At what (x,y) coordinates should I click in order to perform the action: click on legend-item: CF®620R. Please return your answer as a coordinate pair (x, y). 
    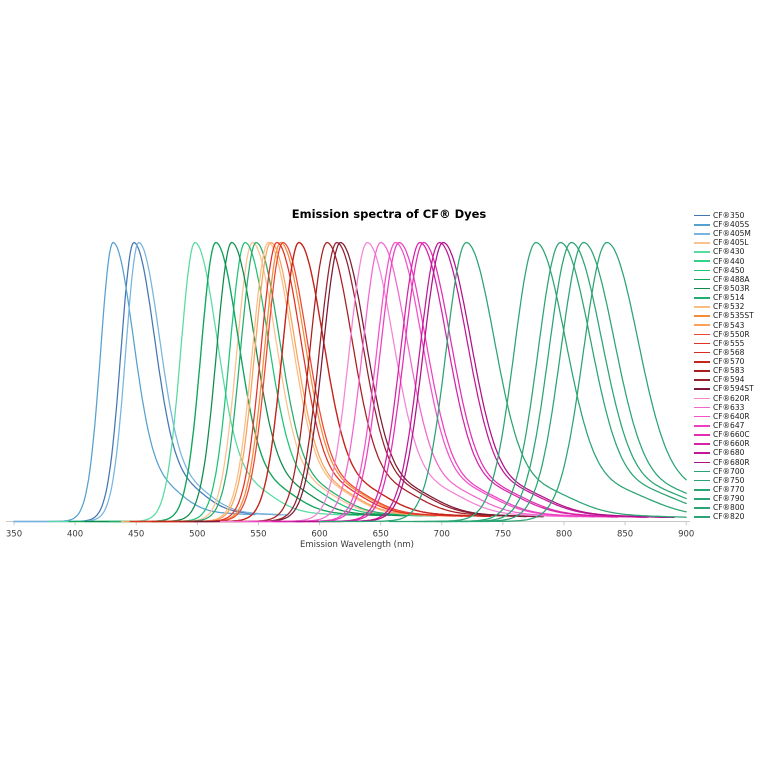
    Looking at the image, I should click on (724, 398).